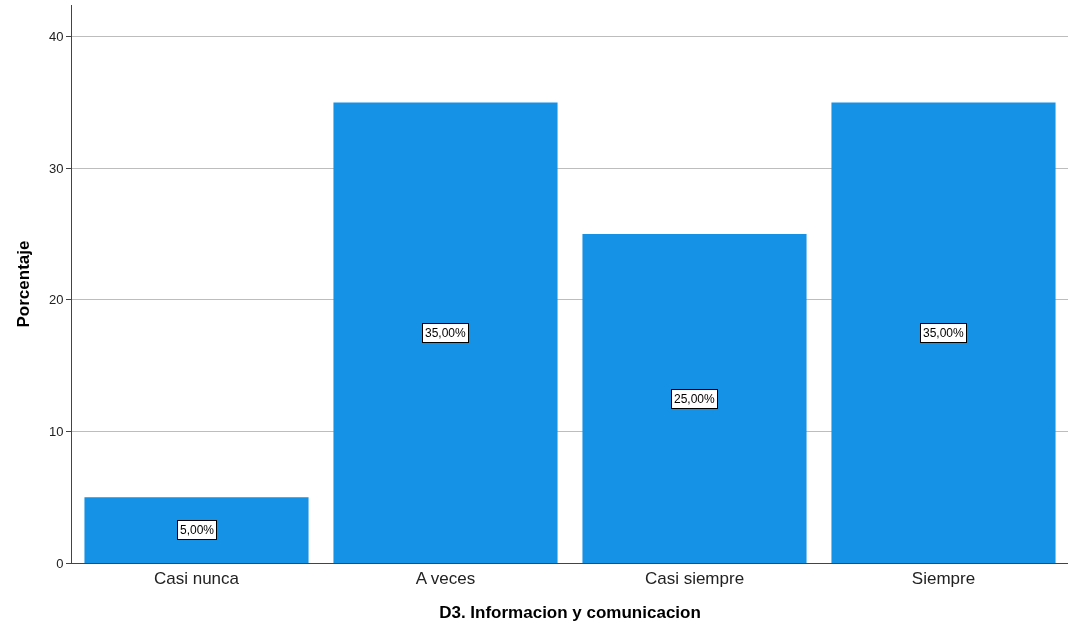  What do you see at coordinates (570, 612) in the screenshot?
I see `x-axis-title: D3. Informacion y comunicacion` at bounding box center [570, 612].